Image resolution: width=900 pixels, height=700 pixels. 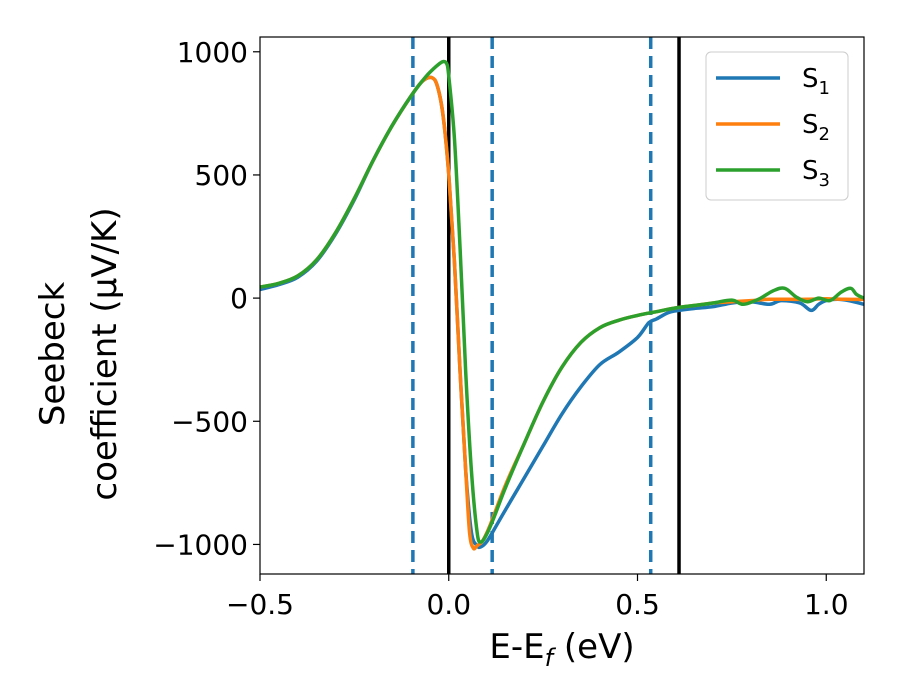 What do you see at coordinates (826, 604) in the screenshot?
I see `x-tick-label: 1.0` at bounding box center [826, 604].